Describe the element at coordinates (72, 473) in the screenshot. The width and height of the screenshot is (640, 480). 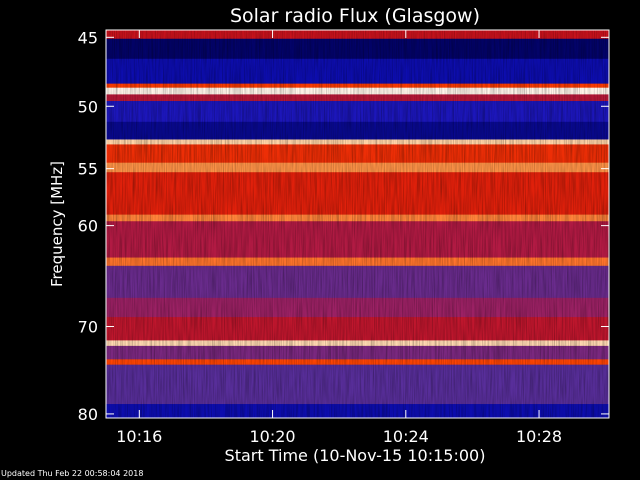
I see `update-timestamp: Updated Thu Feb 22 00:58:04 2018` at that location.